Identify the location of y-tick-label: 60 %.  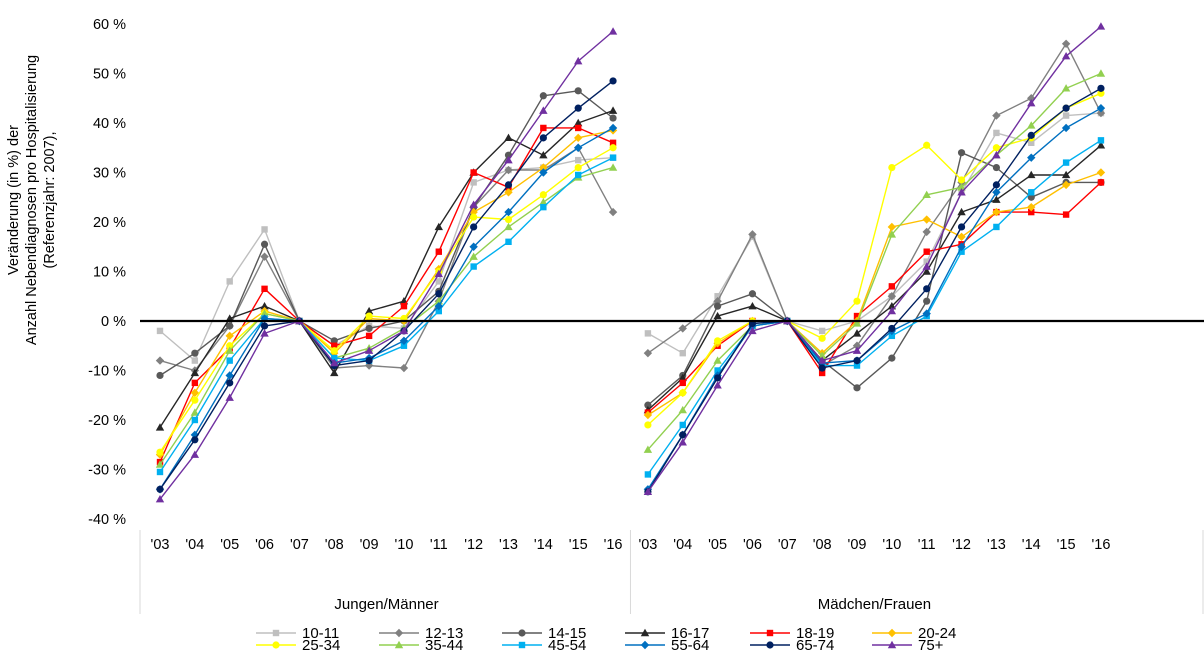
(109, 25).